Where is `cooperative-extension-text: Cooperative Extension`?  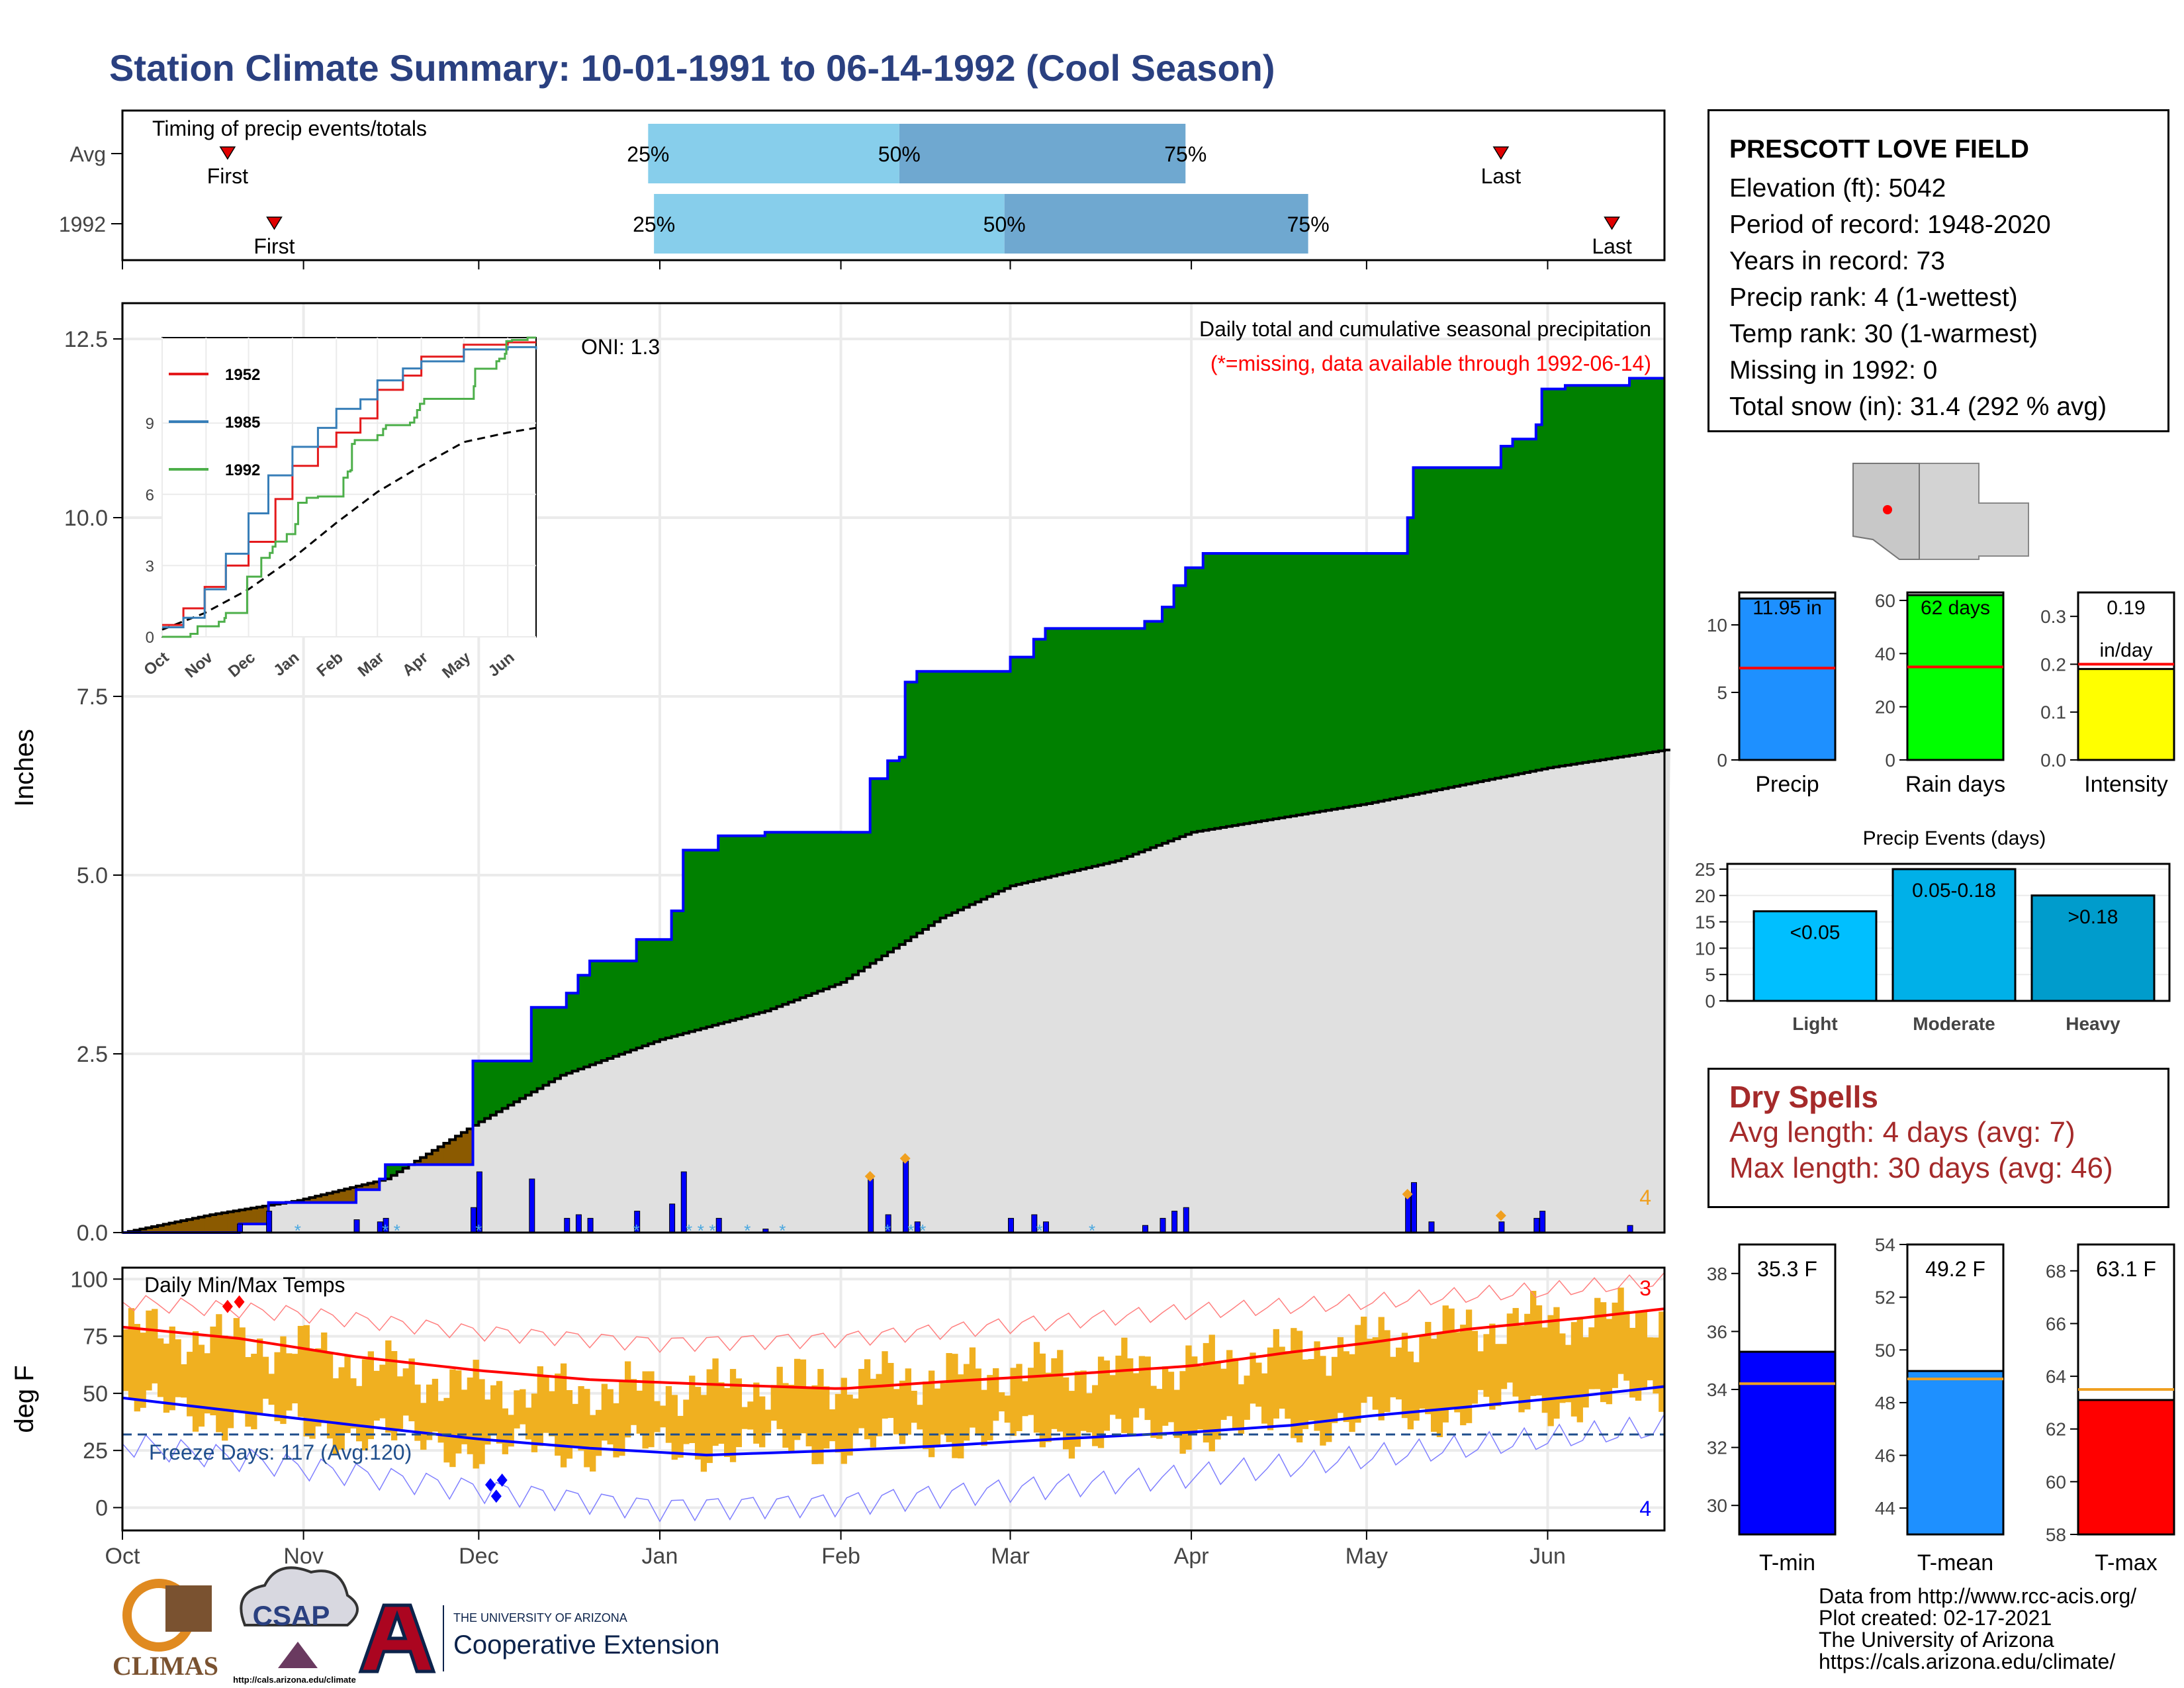
cooperative-extension-text: Cooperative Extension is located at coordinates (586, 1645).